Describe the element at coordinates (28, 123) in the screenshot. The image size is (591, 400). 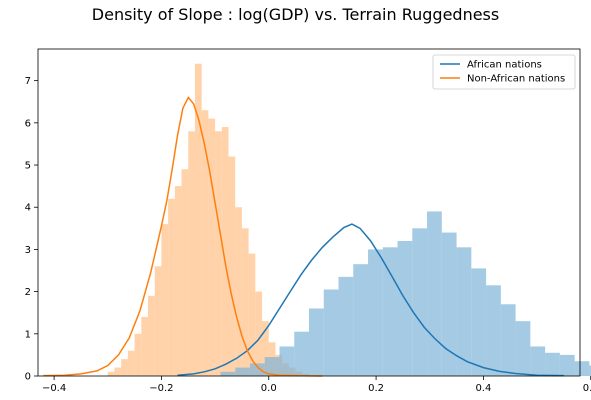
I see `y-tick-label: 6` at that location.